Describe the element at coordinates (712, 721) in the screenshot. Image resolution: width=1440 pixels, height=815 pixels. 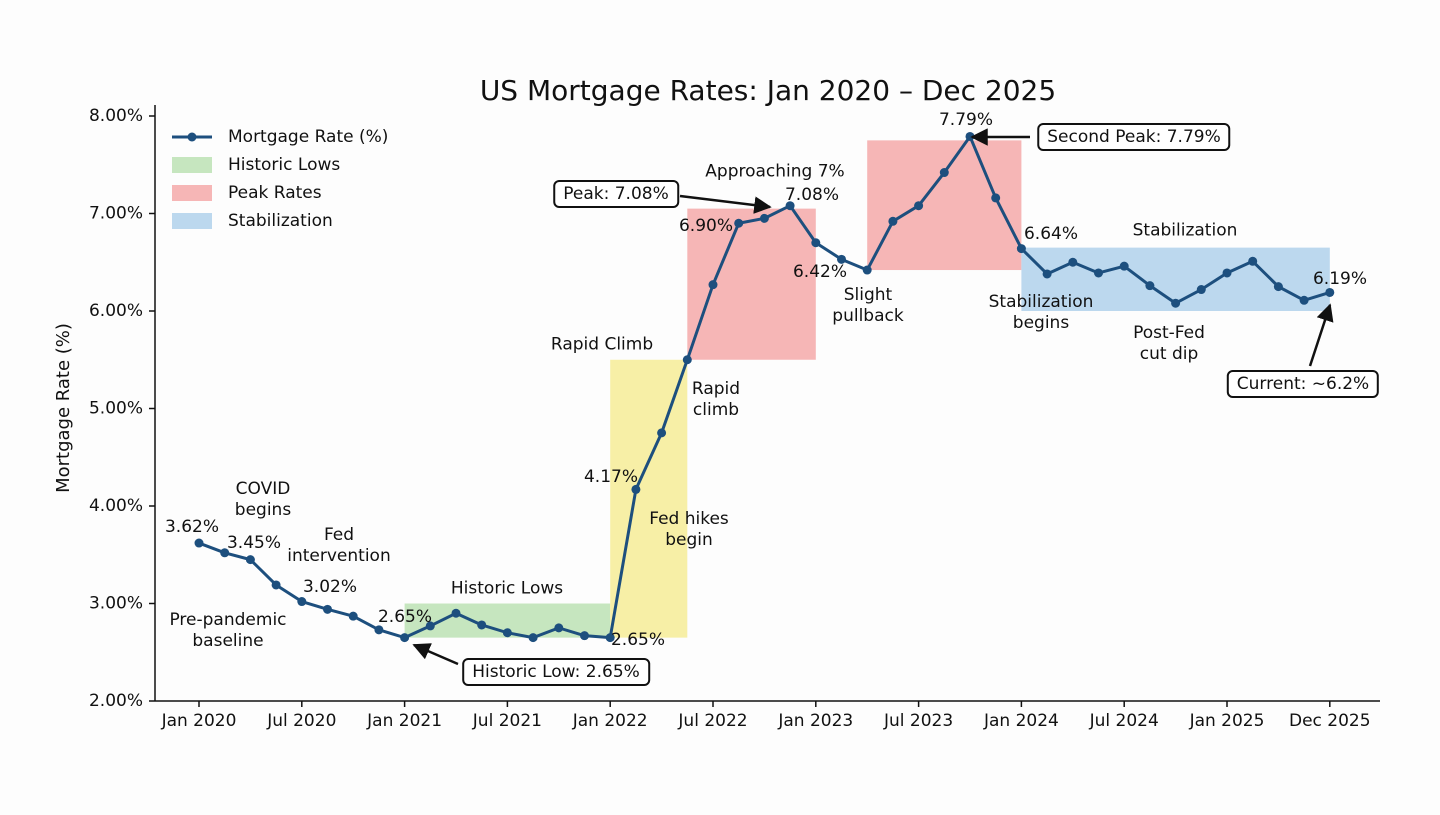
I see `x-tick-label: Jul 2022` at that location.